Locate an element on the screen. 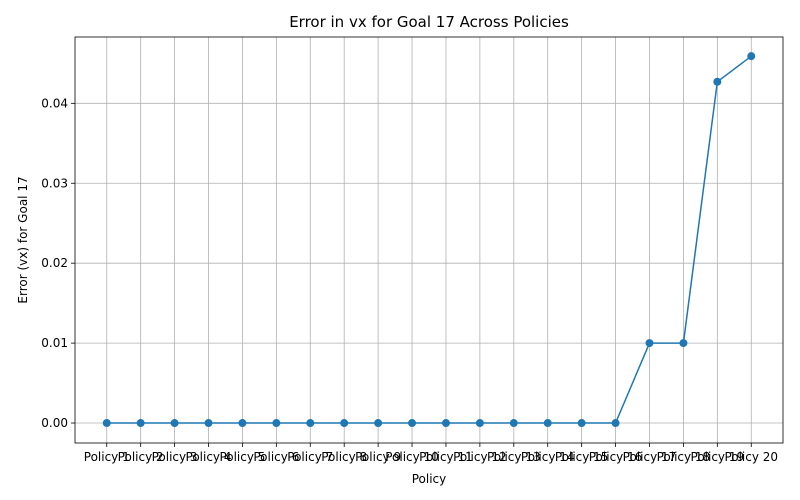  x-tick-label: Policy 15 is located at coordinates (582, 457).